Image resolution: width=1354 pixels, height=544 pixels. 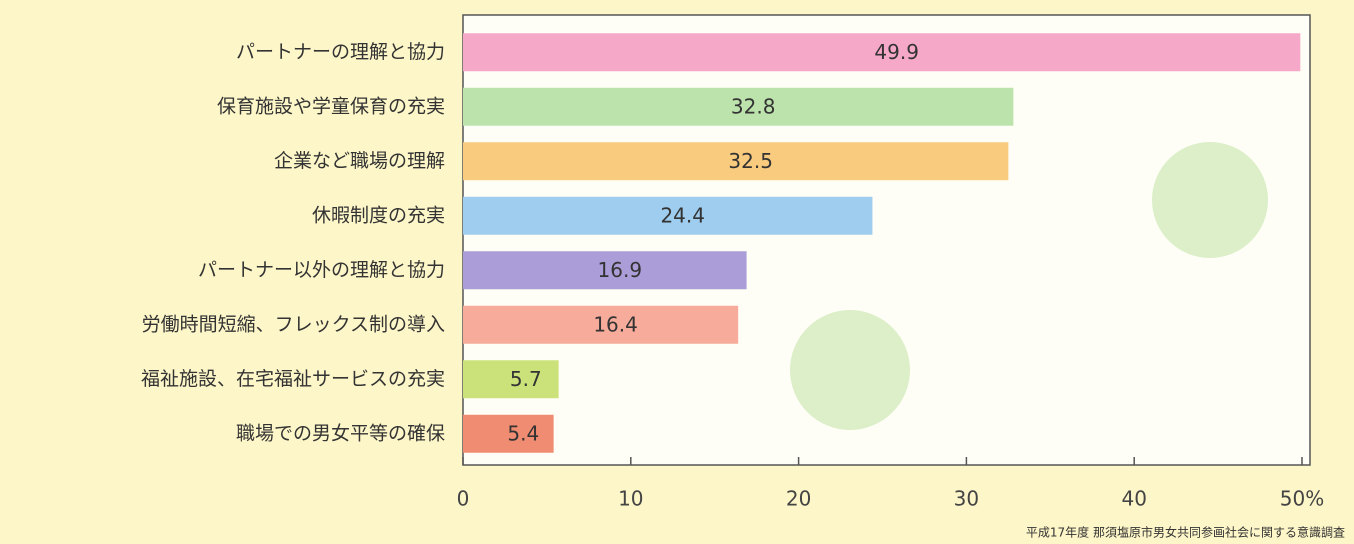 What do you see at coordinates (321, 270) in the screenshot?
I see `y-tick-label: パートナー以外の理解と協力` at bounding box center [321, 270].